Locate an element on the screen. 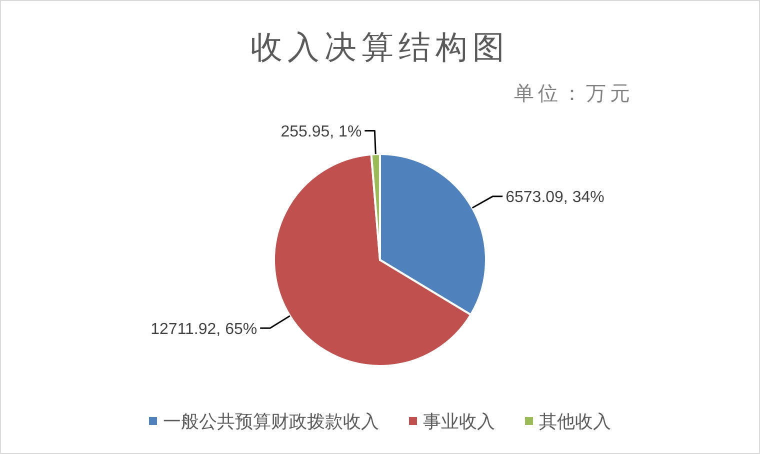 Image resolution: width=760 pixels, height=454 pixels. chart-title: 收入决算结构图 is located at coordinates (380, 47).